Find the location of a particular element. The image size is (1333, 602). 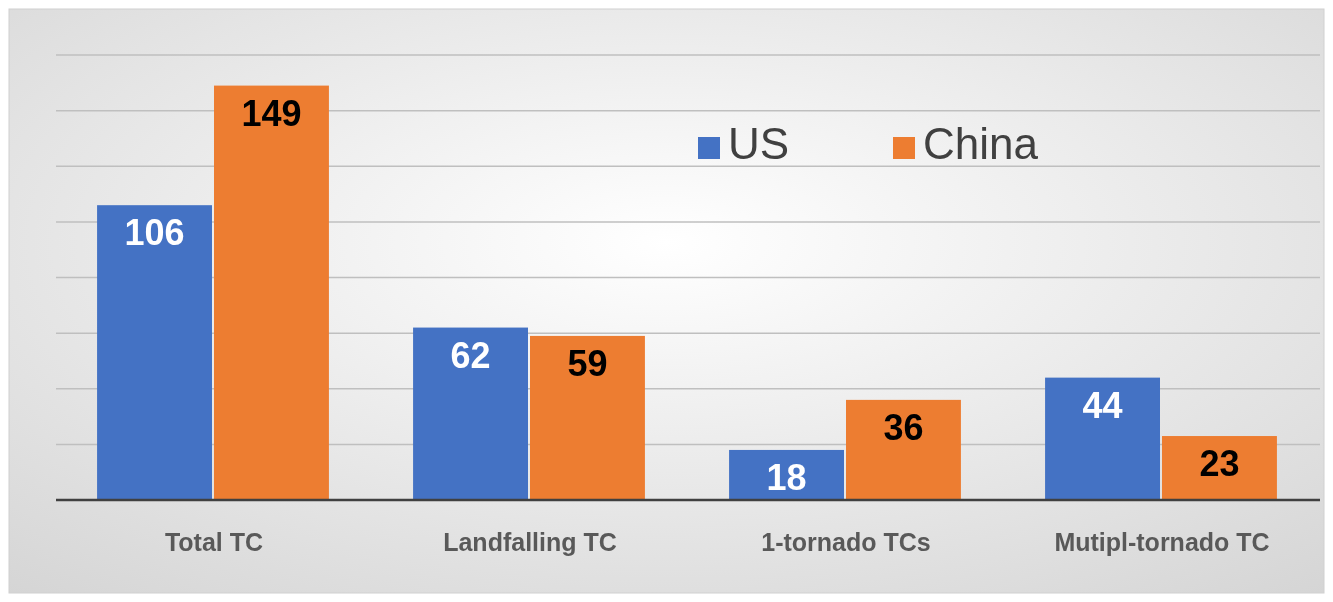

data-label: 106 is located at coordinates (154, 233).